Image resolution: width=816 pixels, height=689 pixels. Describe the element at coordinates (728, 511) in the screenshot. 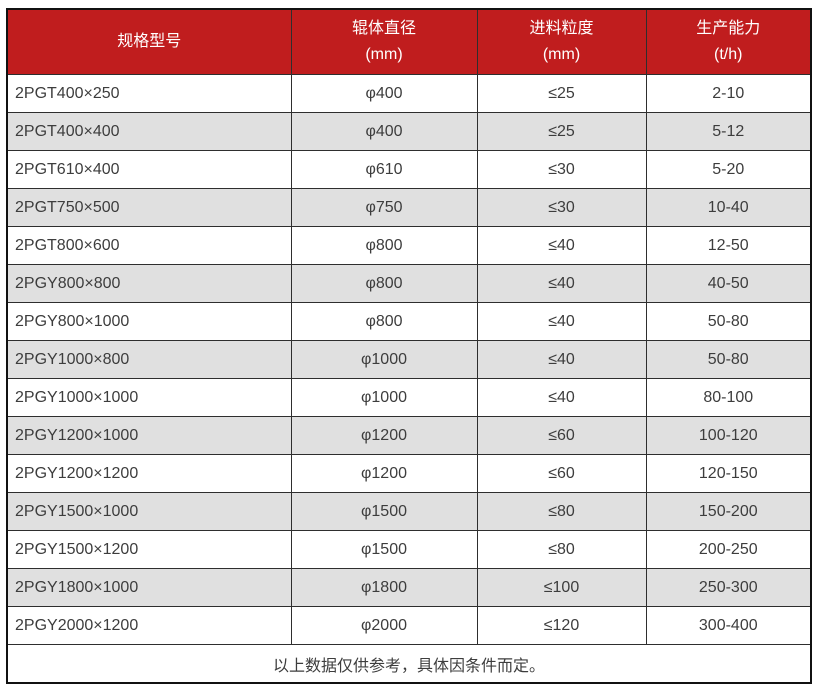

I see `capacity-cell: 150-200` at that location.